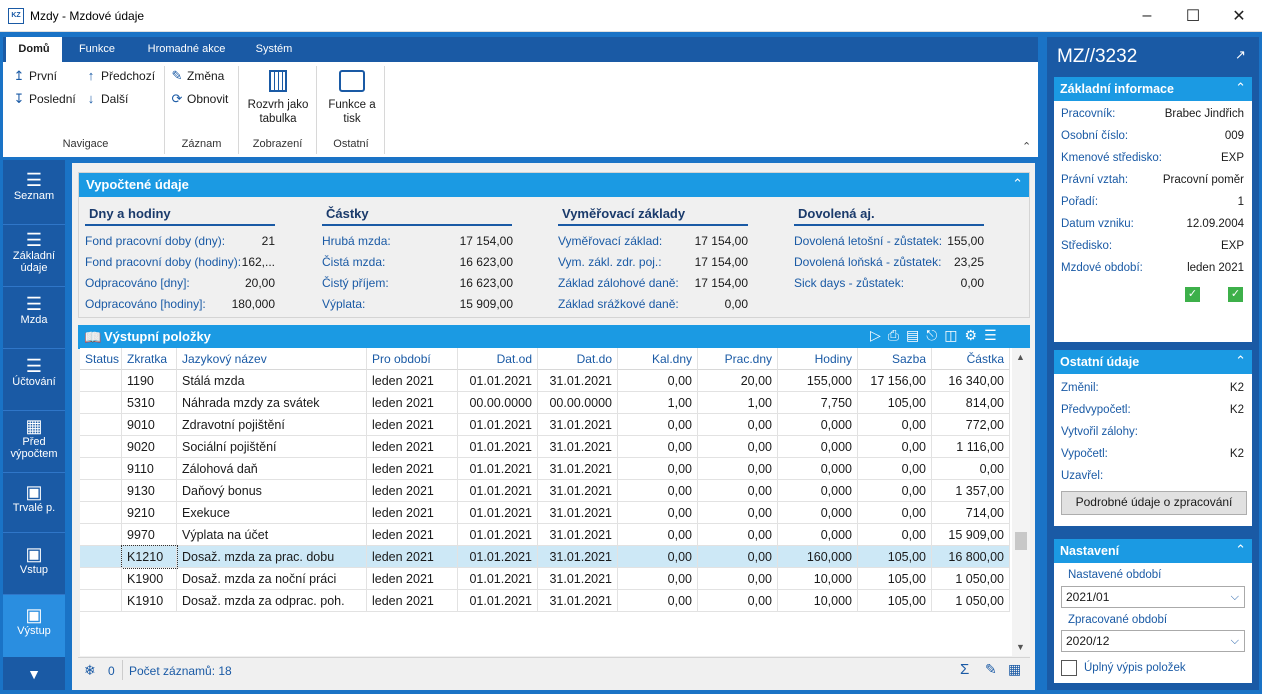  Describe the element at coordinates (1097, 56) in the screenshot. I see `record-id: MZ//3232` at that location.